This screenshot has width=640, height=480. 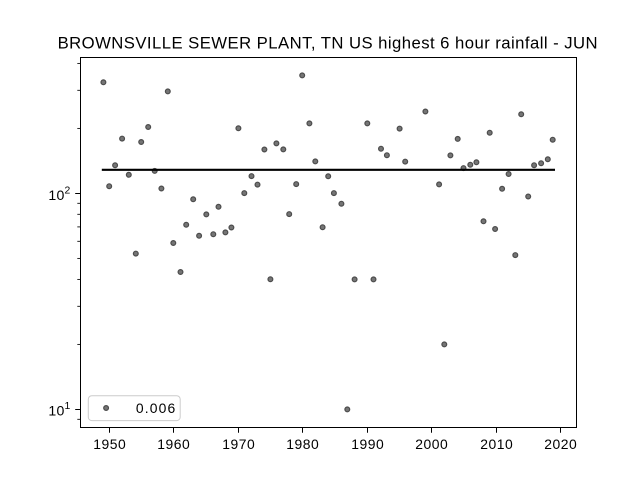 I want to click on svg-text: 2000, so click(x=431, y=444).